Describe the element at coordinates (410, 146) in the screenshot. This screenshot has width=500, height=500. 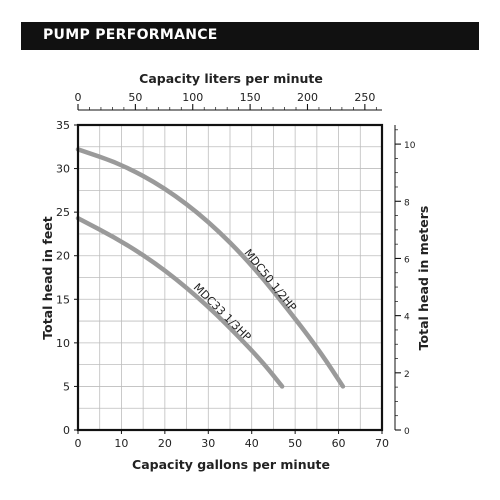
I see `y2-tick-label: 10` at that location.